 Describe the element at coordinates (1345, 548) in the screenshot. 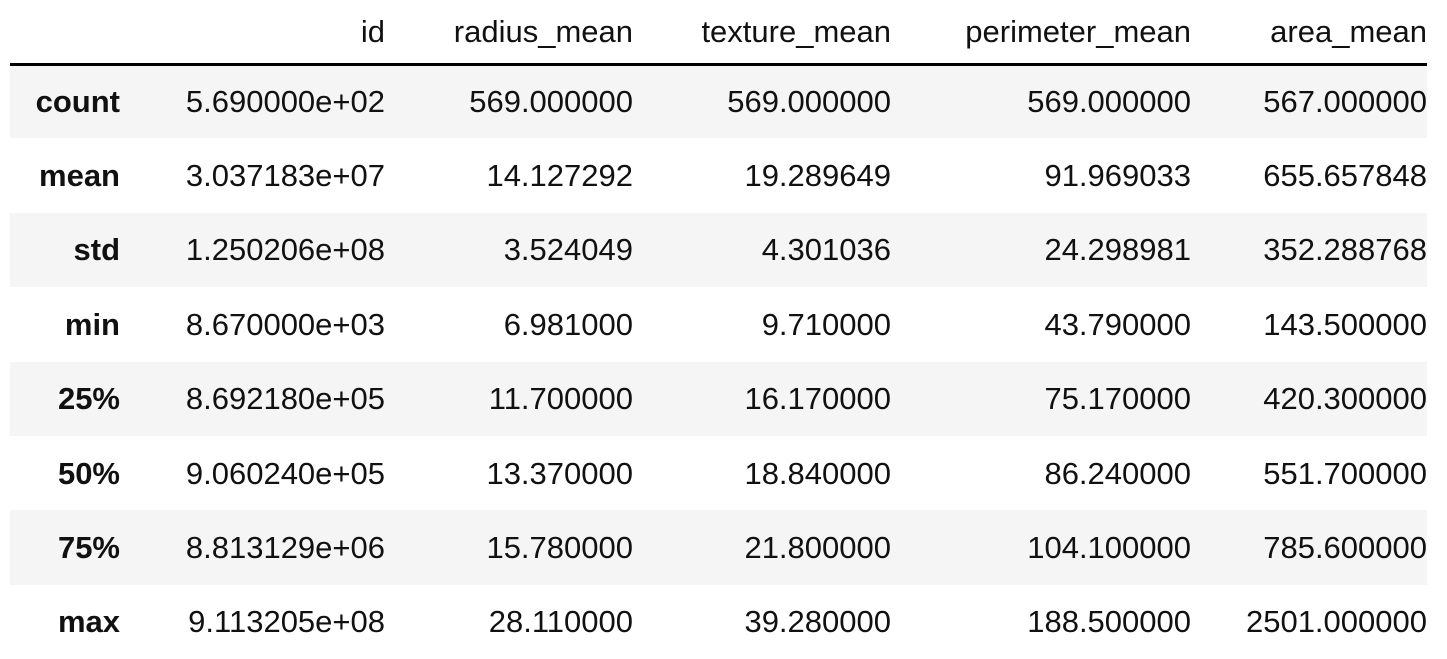

I see `table-cell: 785.600000` at that location.